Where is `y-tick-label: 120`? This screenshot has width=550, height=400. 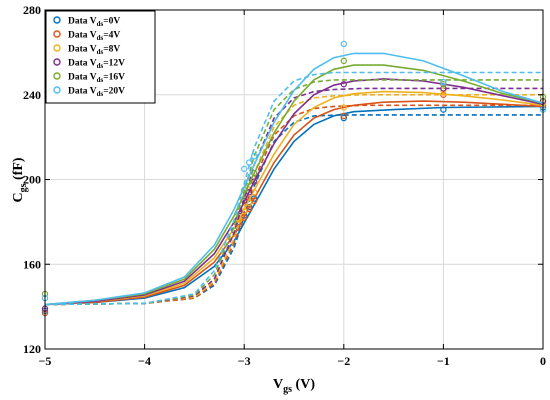 y-tick-label: 120 is located at coordinates (32, 349).